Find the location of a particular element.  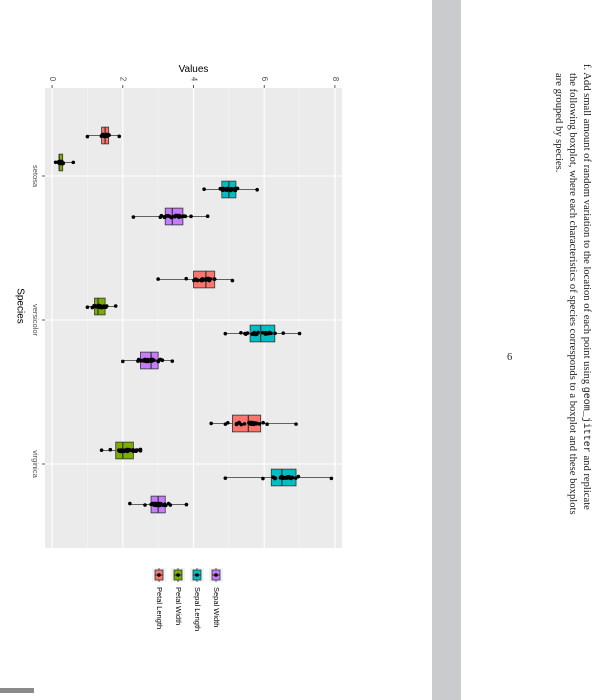

category-label: versicolor is located at coordinates (35, 320).